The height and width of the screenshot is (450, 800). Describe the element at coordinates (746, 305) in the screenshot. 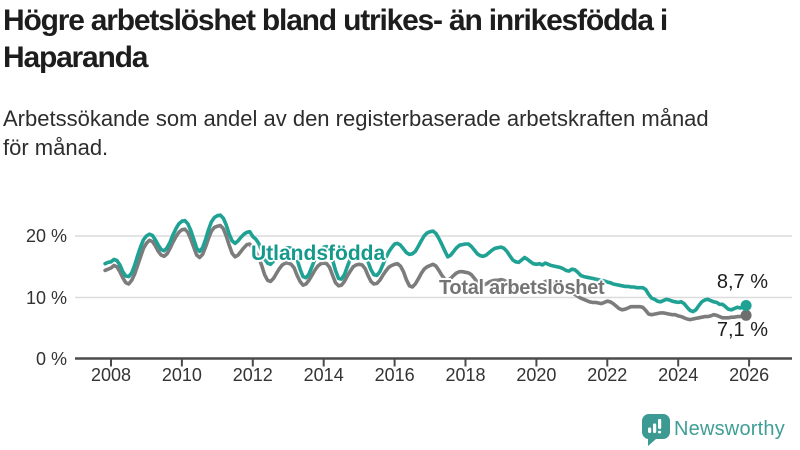

I see `end-dot-utlandsfodda` at that location.